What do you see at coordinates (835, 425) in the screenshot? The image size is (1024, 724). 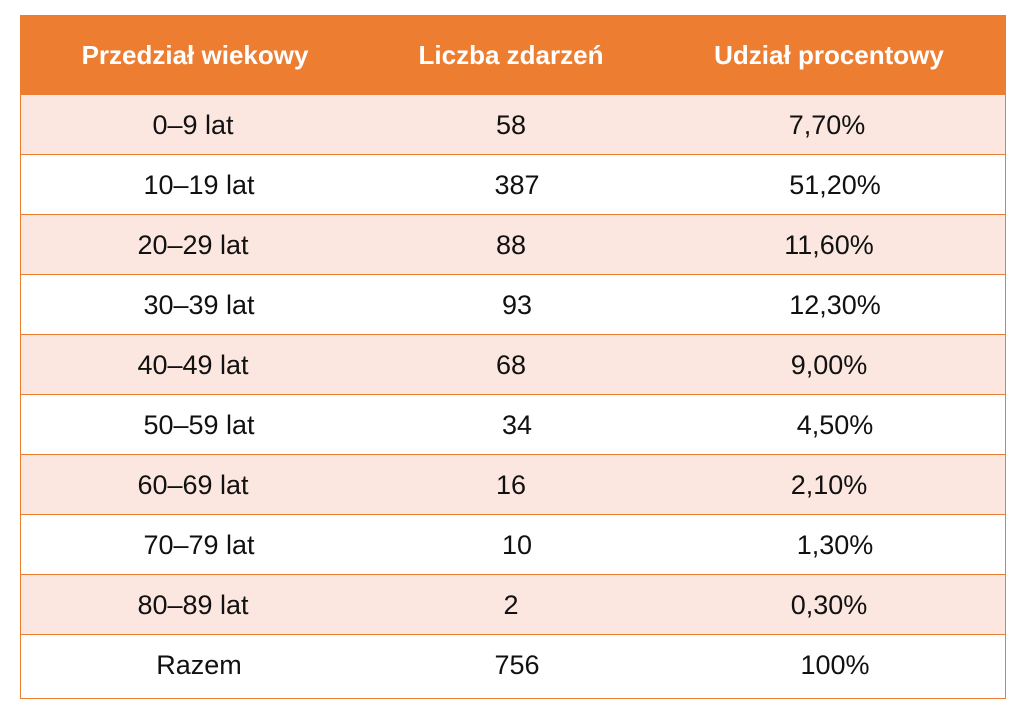 I see `cell-percentage: 4,50%` at bounding box center [835, 425].